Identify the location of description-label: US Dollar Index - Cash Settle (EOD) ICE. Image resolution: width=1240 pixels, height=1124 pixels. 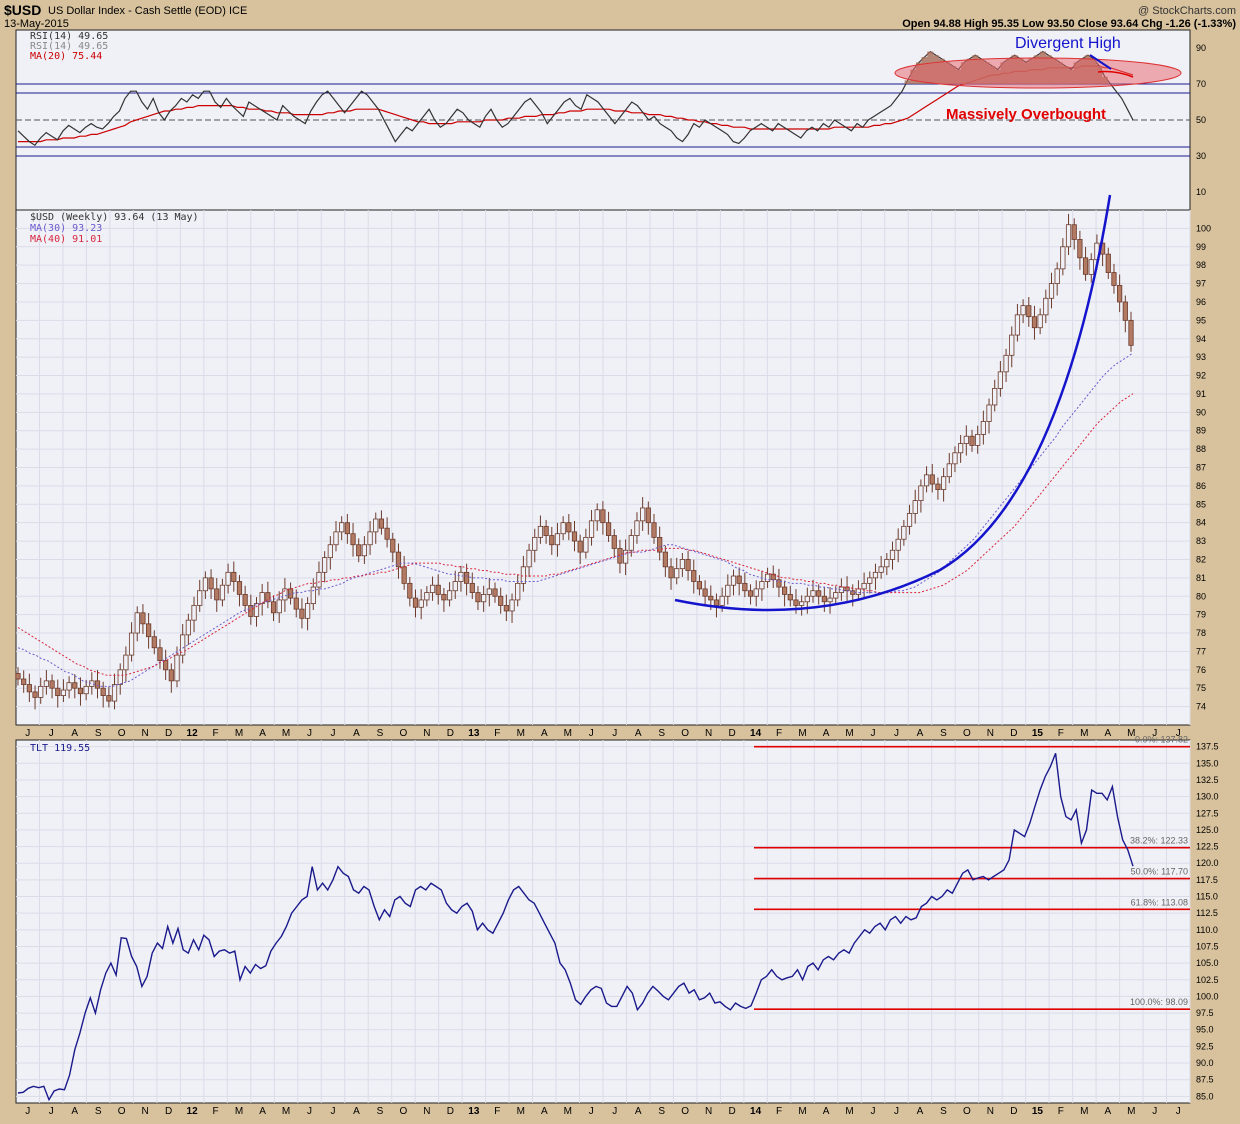
(147, 11).